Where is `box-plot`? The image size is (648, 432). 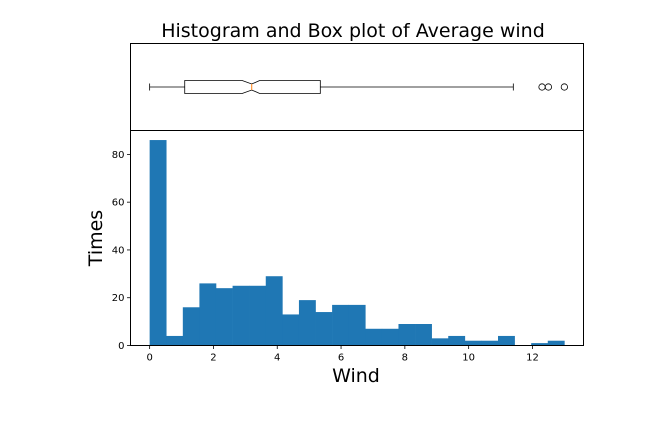 box-plot is located at coordinates (358, 87).